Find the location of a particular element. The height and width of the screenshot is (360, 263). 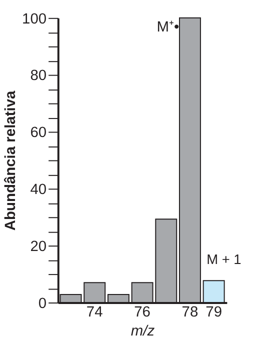

x-tick-label: 79 is located at coordinates (214, 312).